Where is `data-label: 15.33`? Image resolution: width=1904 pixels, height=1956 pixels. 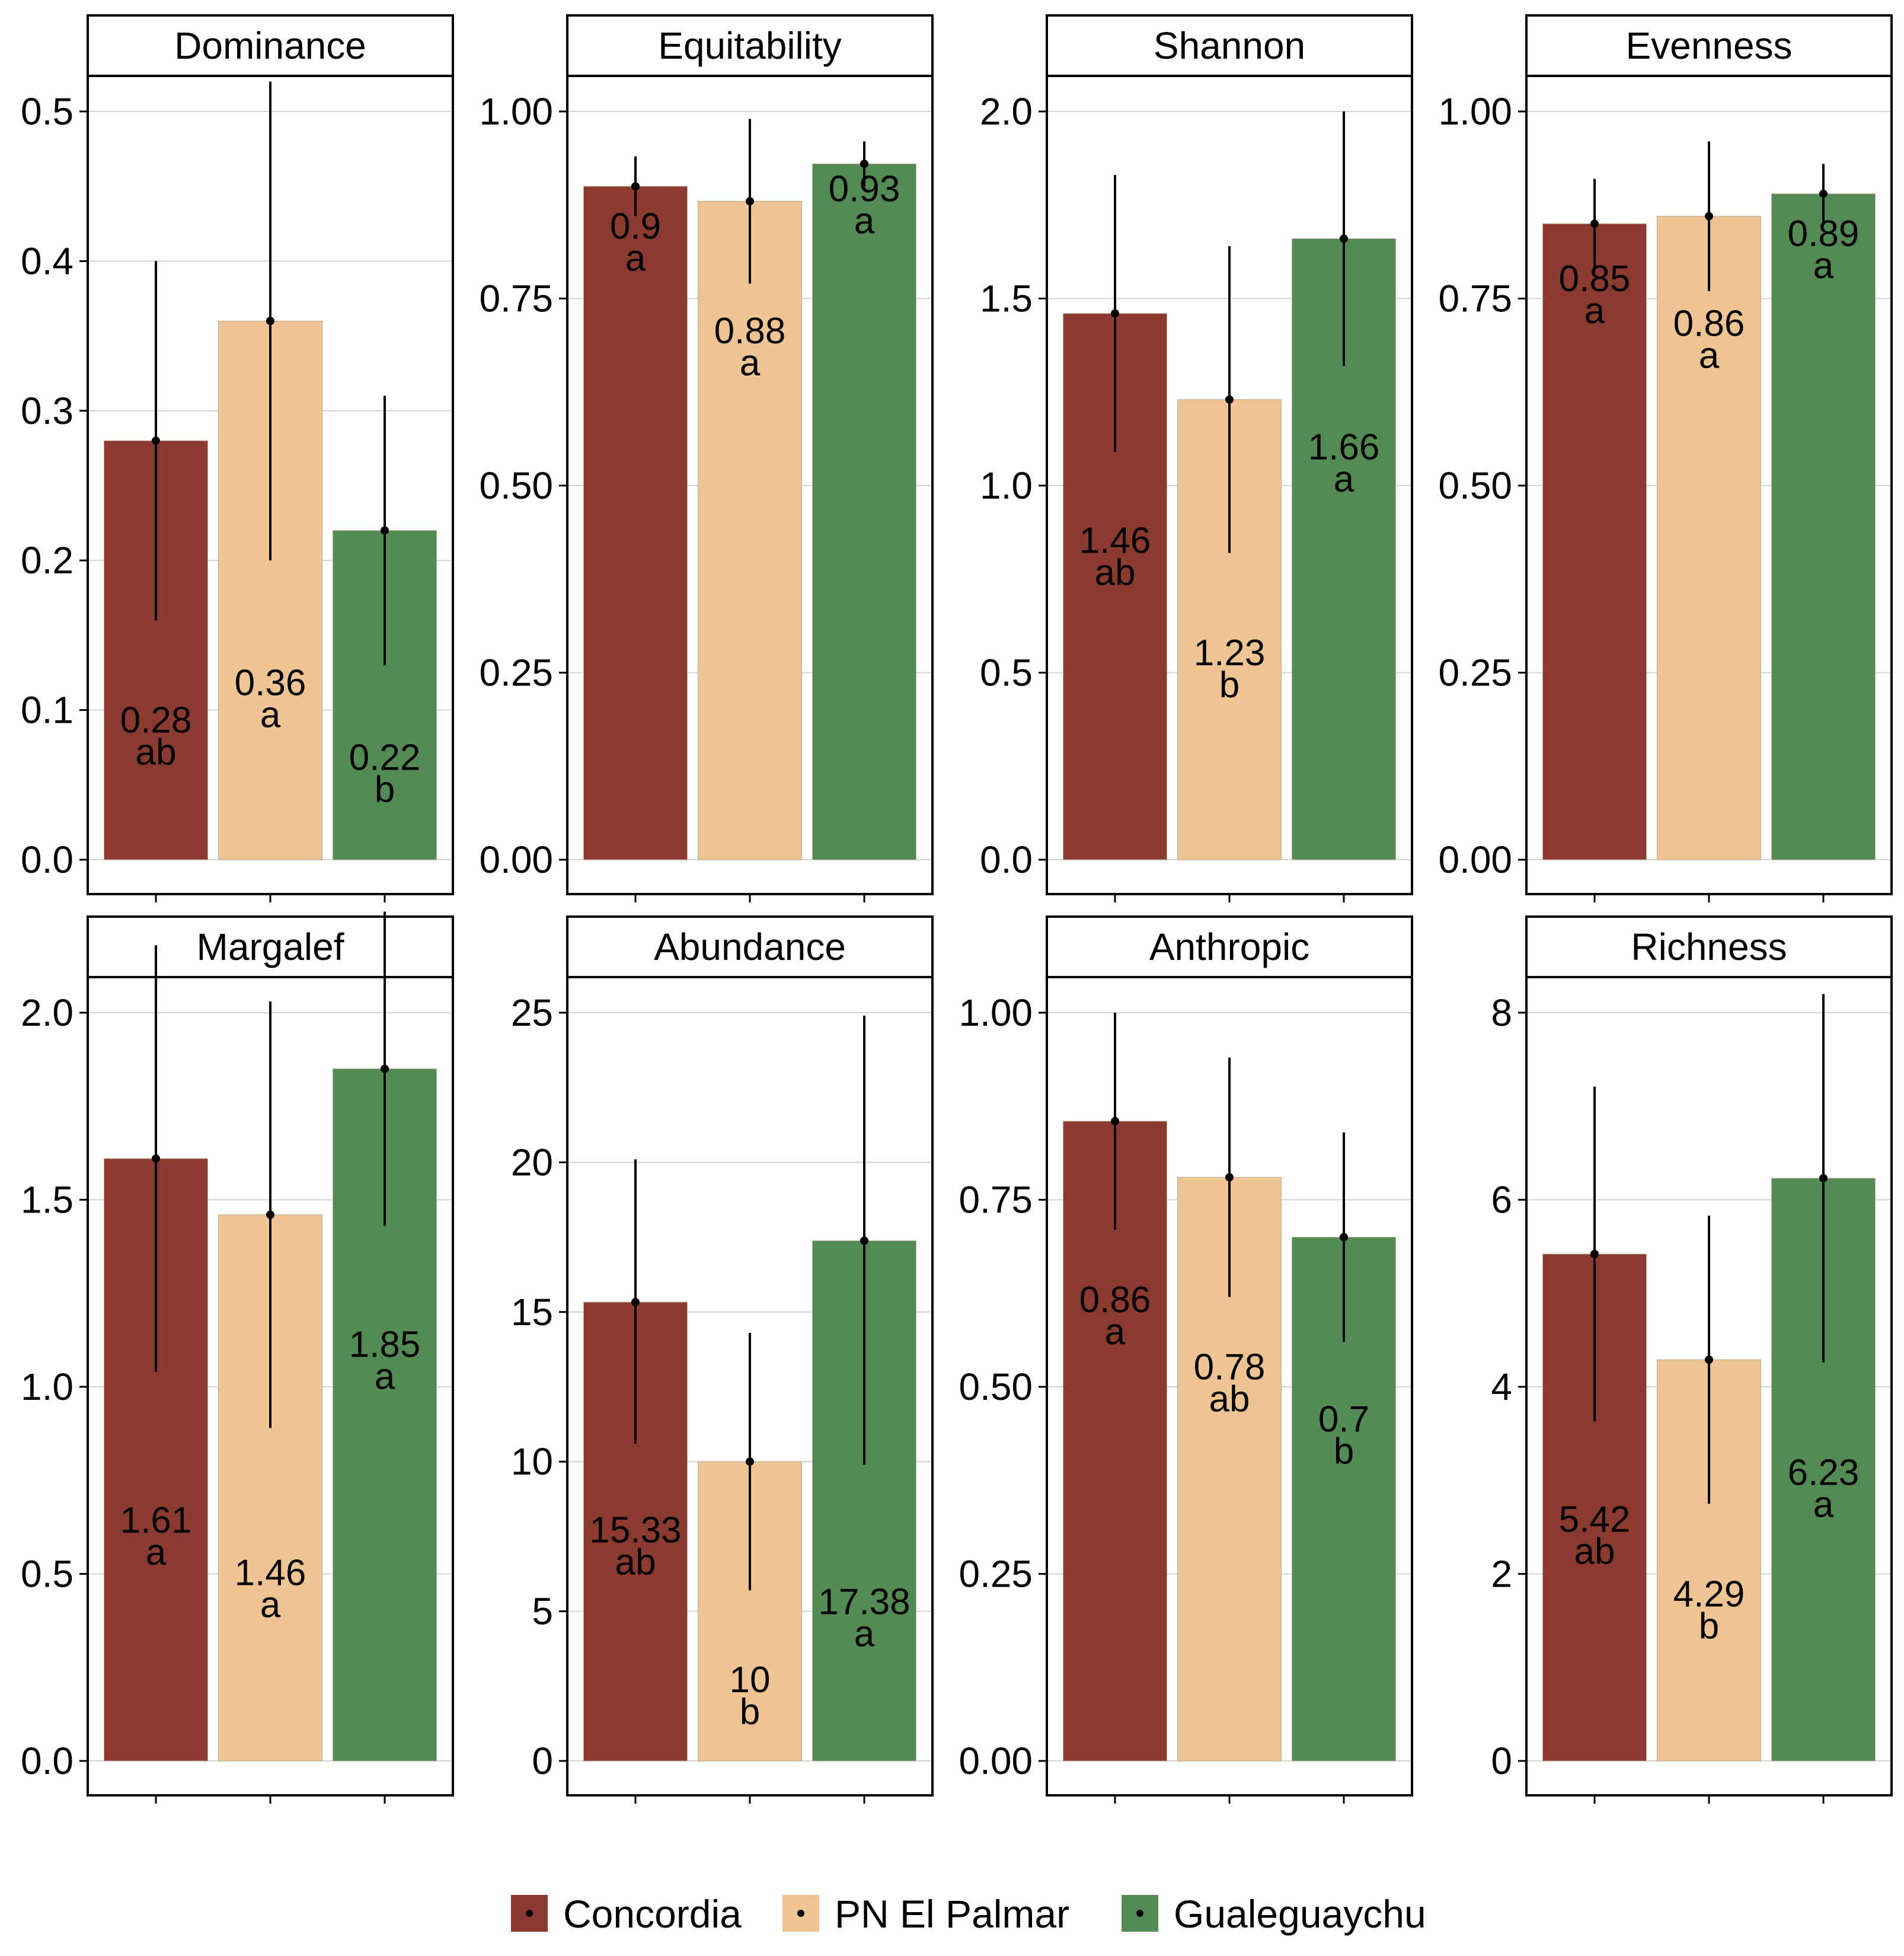
data-label: 15.33 is located at coordinates (635, 1530).